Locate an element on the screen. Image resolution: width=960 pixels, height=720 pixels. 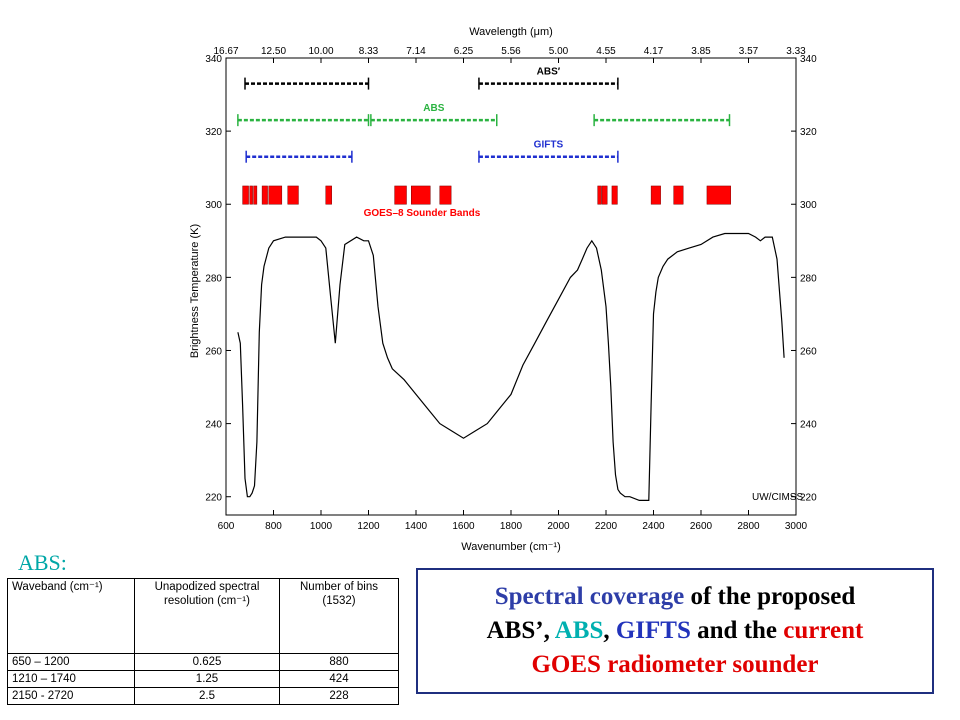
x2-tick-label: 3.85 is located at coordinates (701, 51).